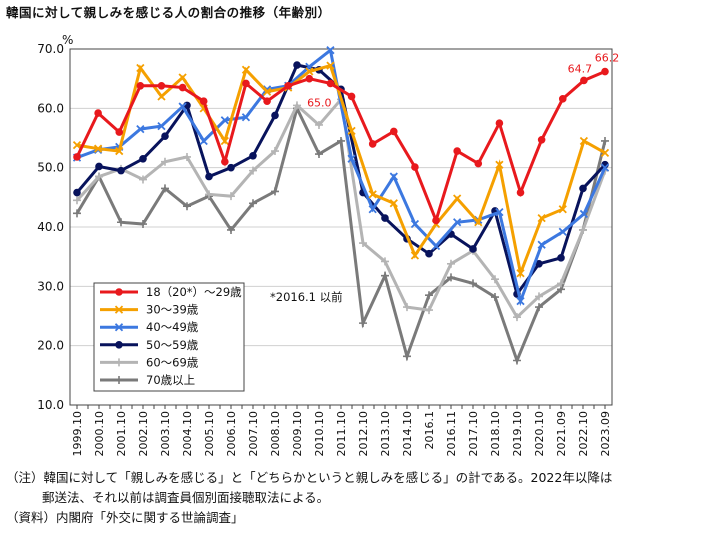 This screenshot has width=722, height=538. I want to click on x-tick-label: 2010.10, so click(319, 434).